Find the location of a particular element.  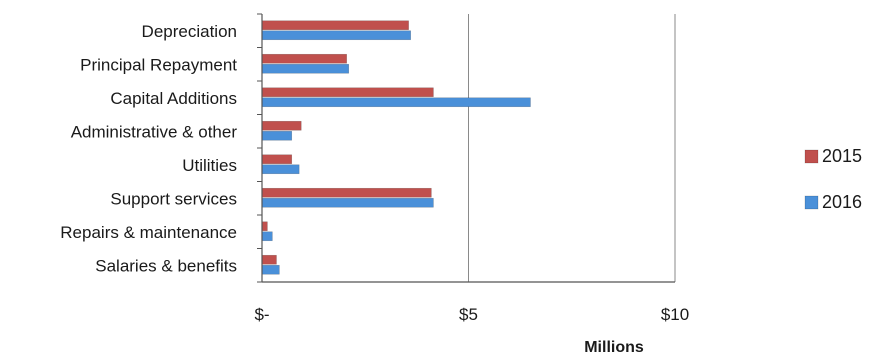

legend-swatch-2015 is located at coordinates (811, 156).